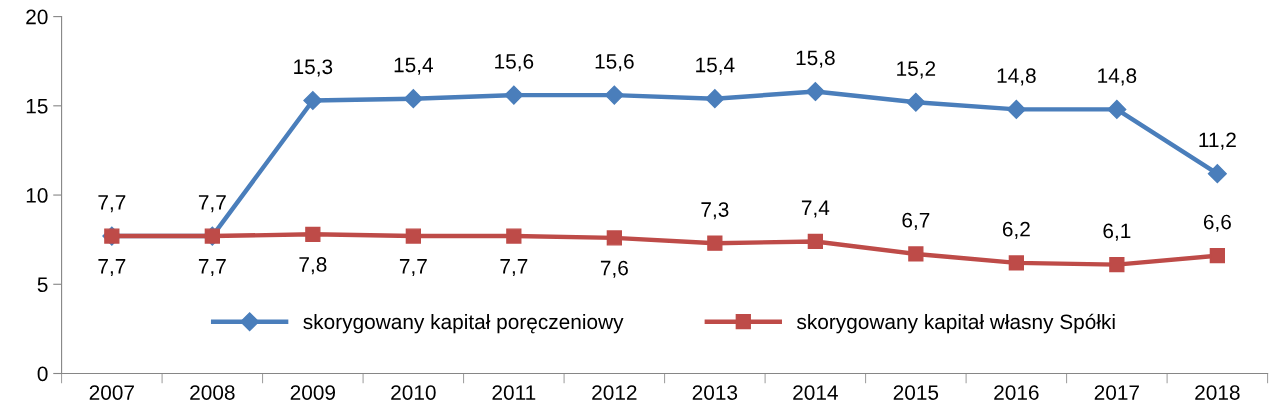 Image resolution: width=1283 pixels, height=415 pixels. What do you see at coordinates (916, 70) in the screenshot?
I see `data-label: 15,2` at bounding box center [916, 70].